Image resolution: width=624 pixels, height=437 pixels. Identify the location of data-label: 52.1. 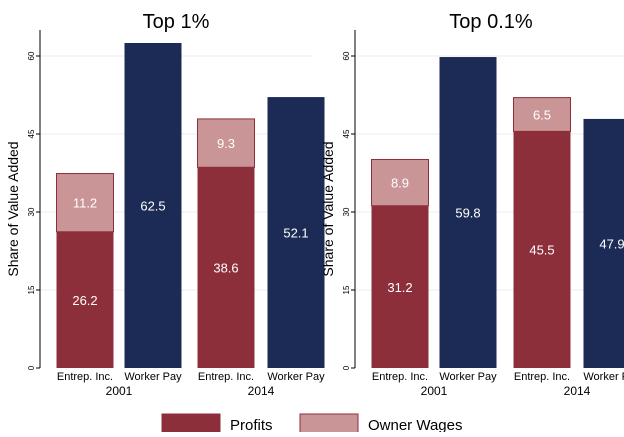
(295, 233).